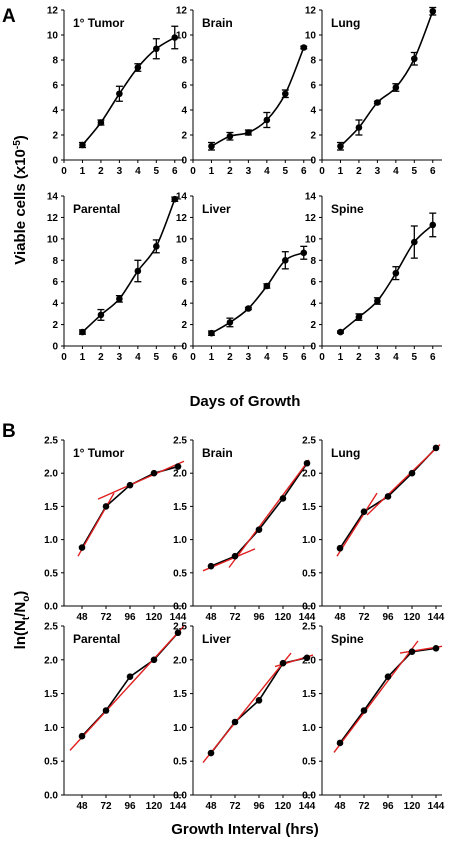 This screenshot has width=450, height=842. I want to click on panel-b-1-tumor-data-point, so click(82, 547).